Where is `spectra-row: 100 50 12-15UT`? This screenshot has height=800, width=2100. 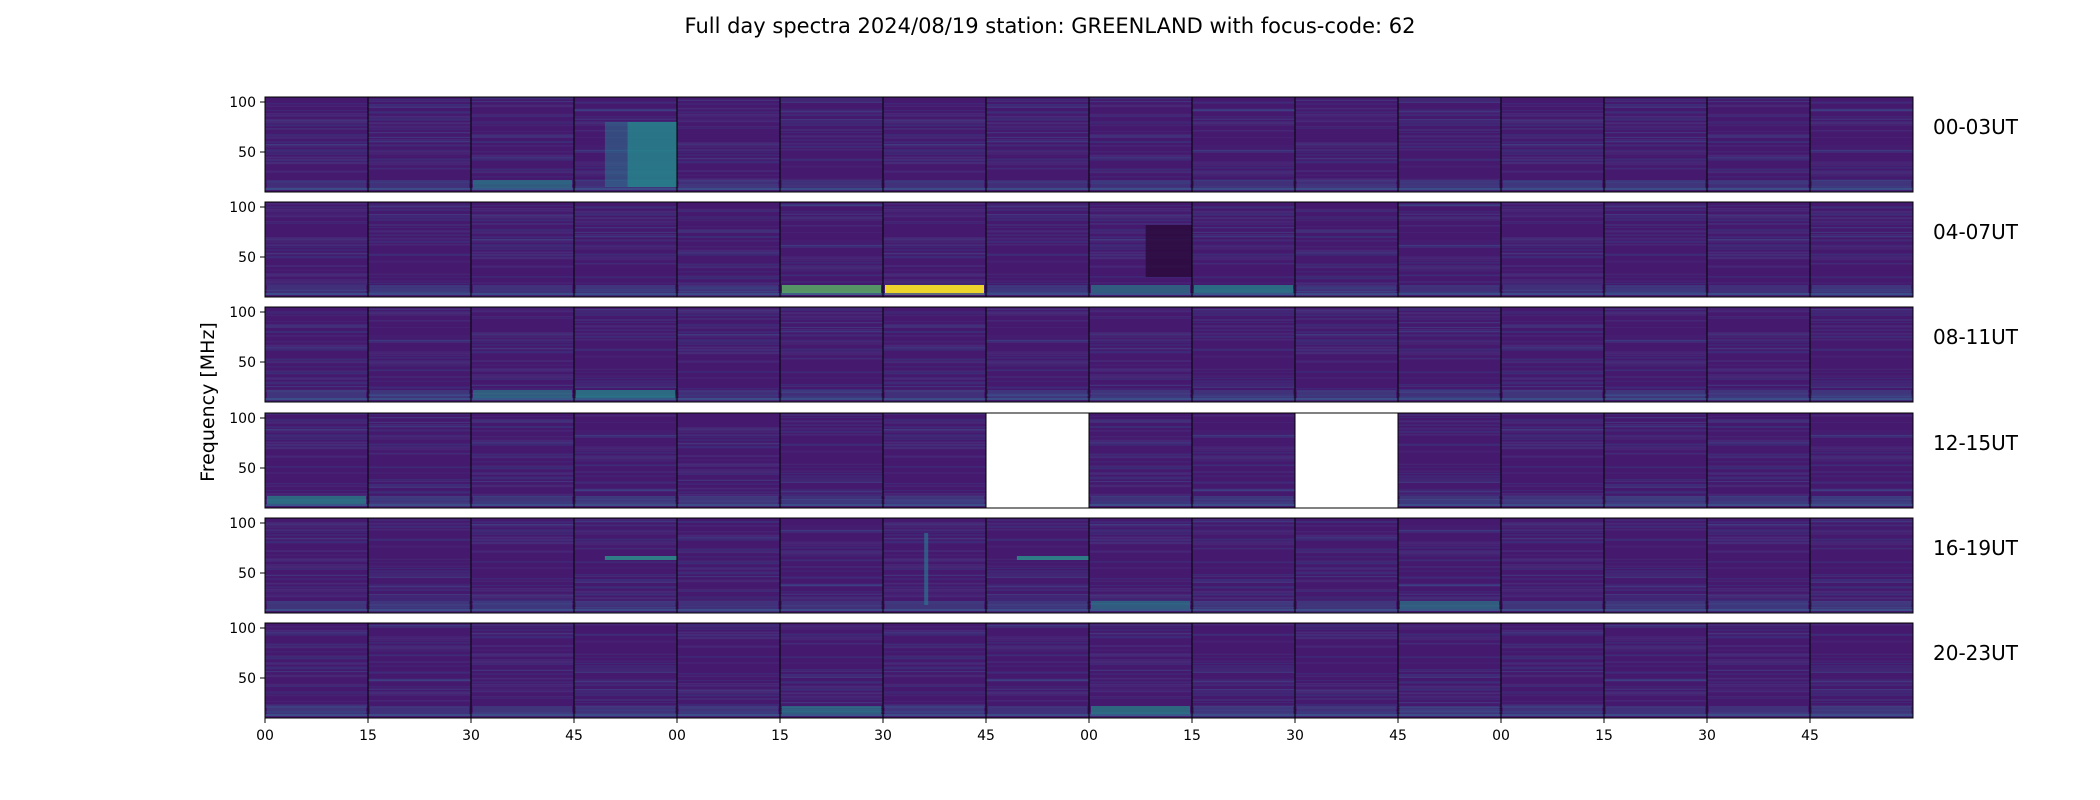 spectra-row: 100 50 12-15UT is located at coordinates (1124, 460).